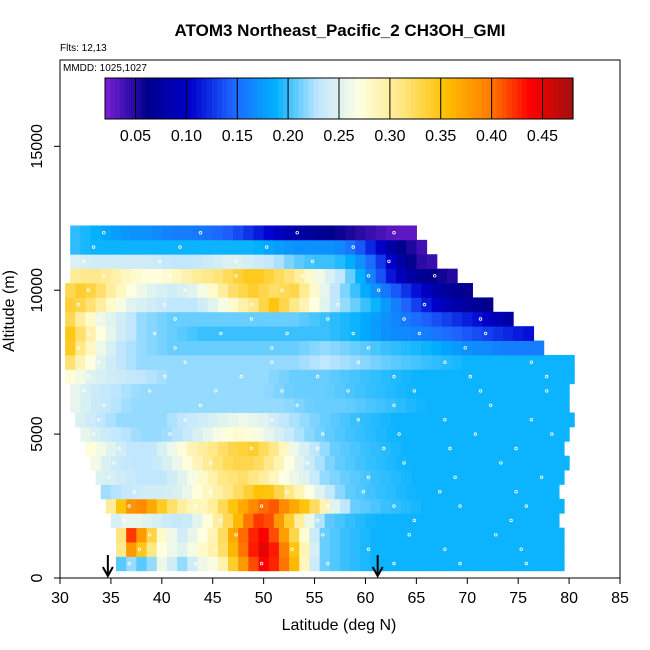  Describe the element at coordinates (37, 290) in the screenshot. I see `y-tick-label: 10000` at that location.